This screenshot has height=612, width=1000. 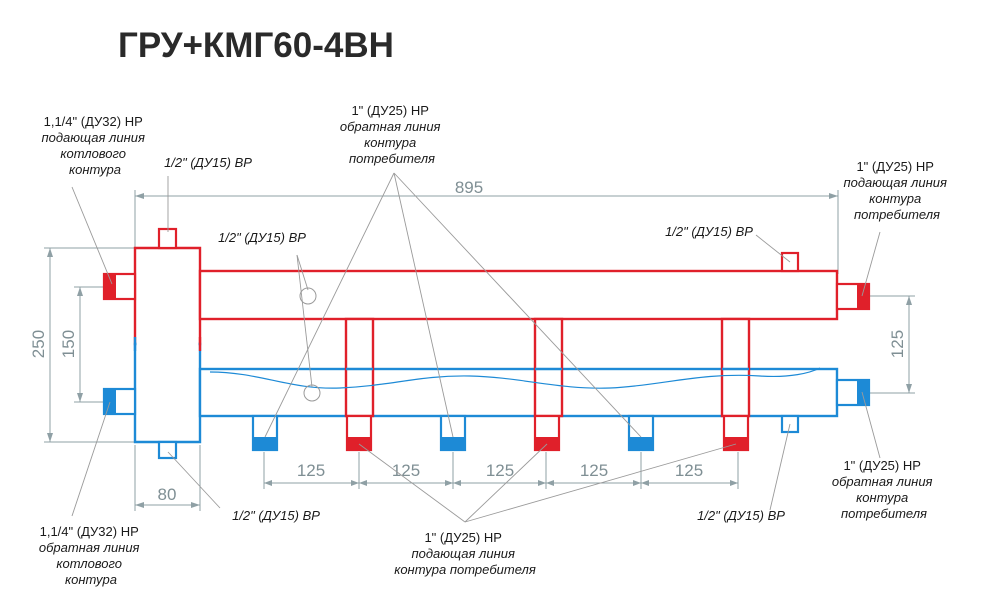 I want to click on label-top-port: 1/2" (ДУ15) ВР, so click(x=208, y=162).